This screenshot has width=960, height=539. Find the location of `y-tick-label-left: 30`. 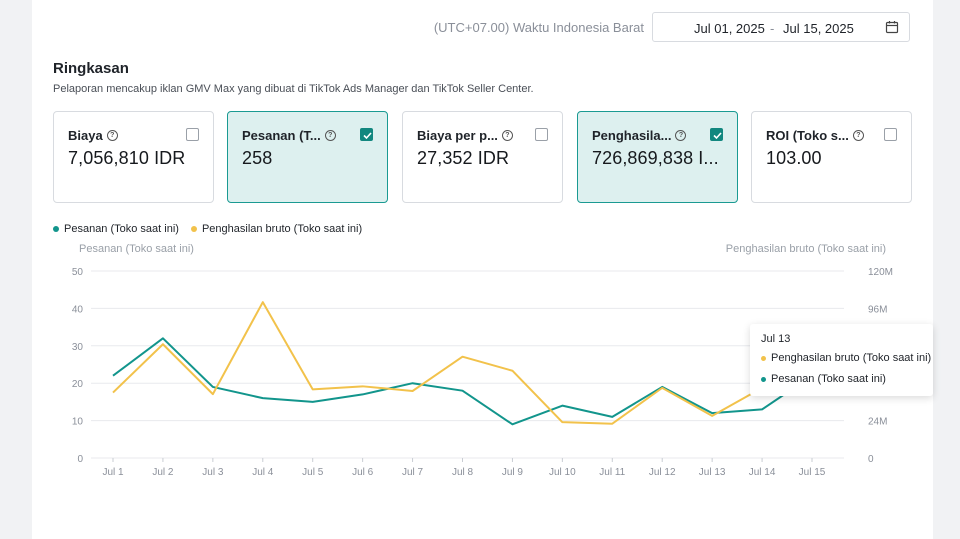

y-tick-label-left: 30 is located at coordinates (78, 347).